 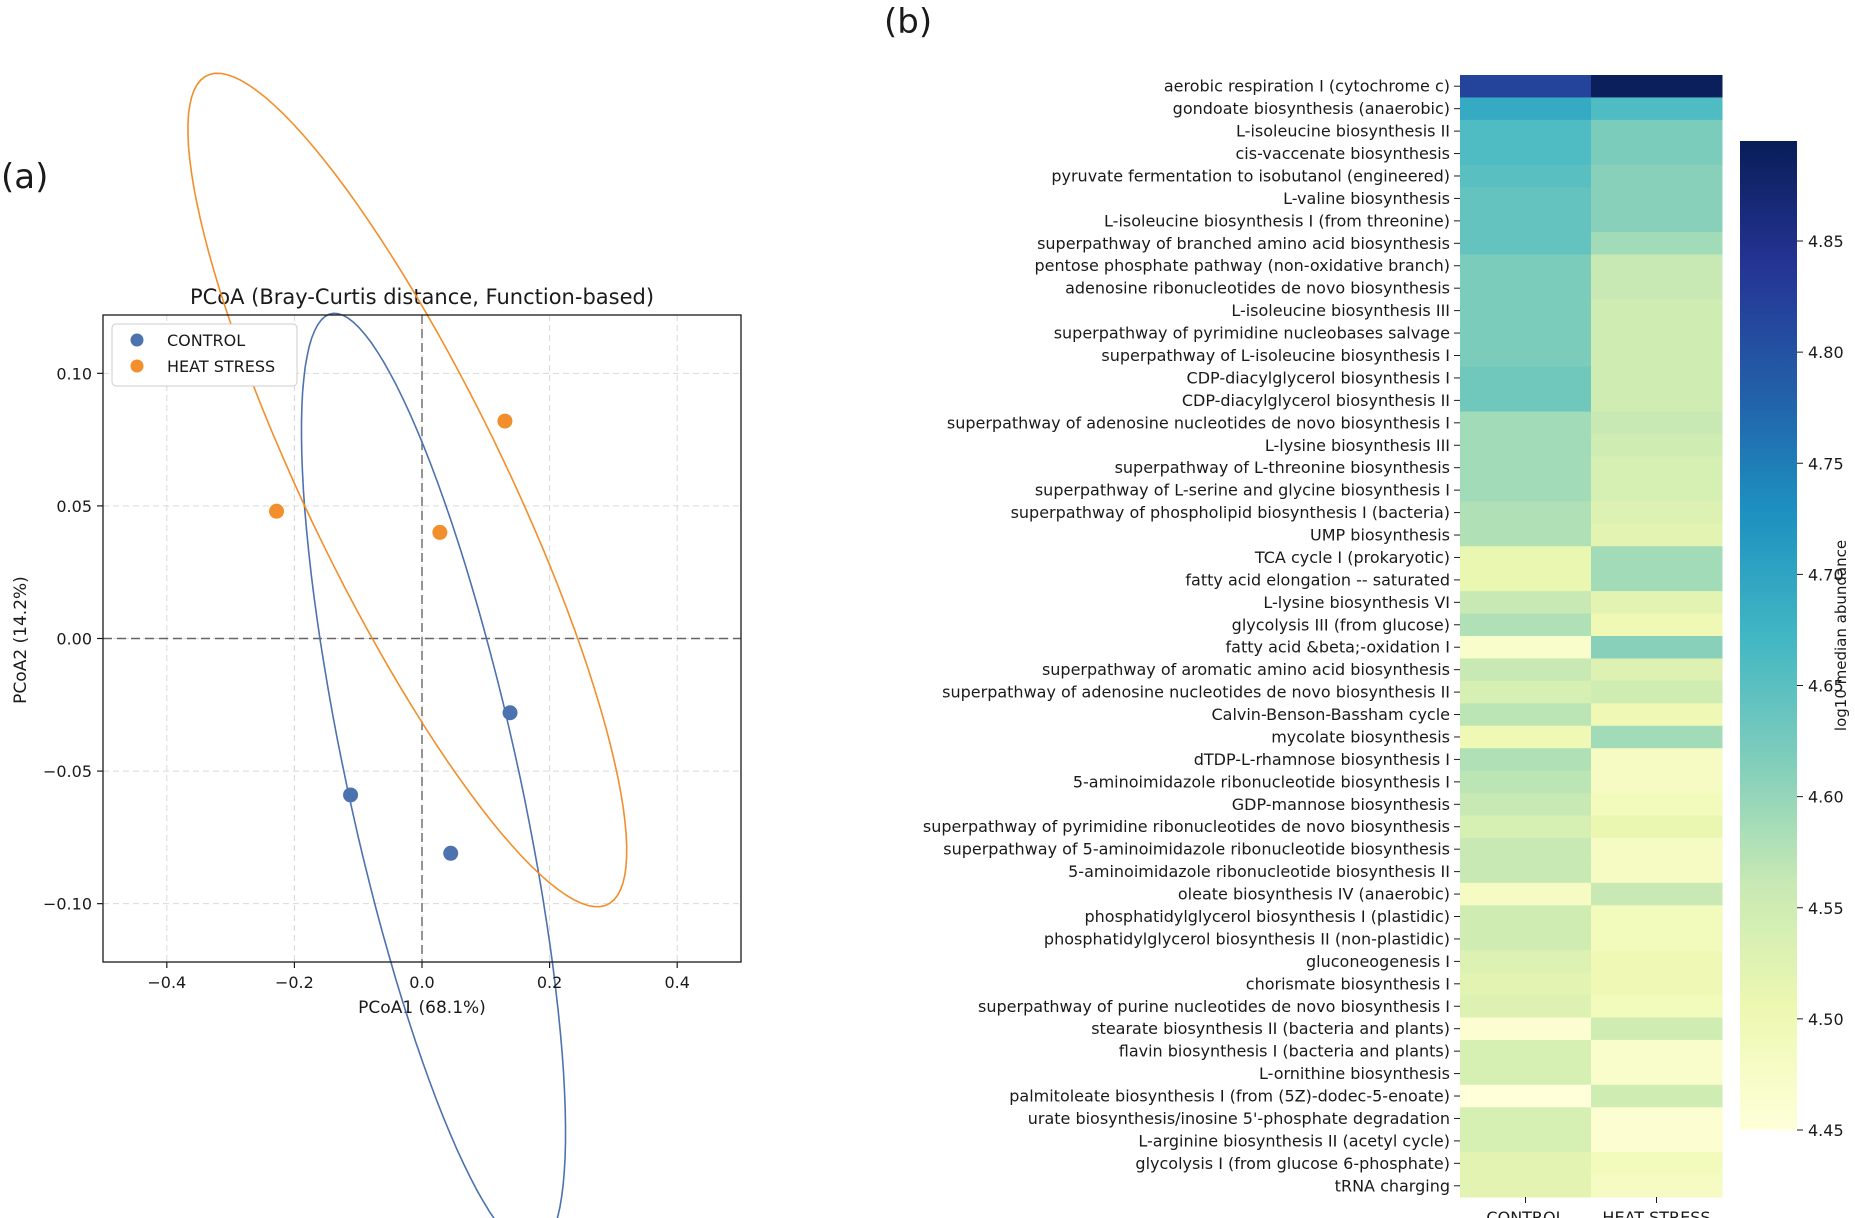 I want to click on legend-marker-control, so click(x=137, y=340).